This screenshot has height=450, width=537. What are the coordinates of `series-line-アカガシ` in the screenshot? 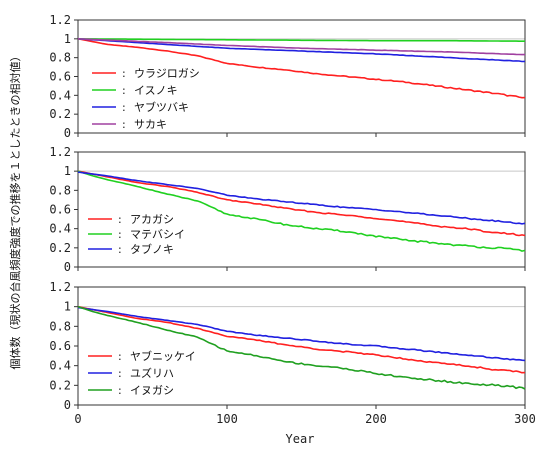 It's located at (301, 203).